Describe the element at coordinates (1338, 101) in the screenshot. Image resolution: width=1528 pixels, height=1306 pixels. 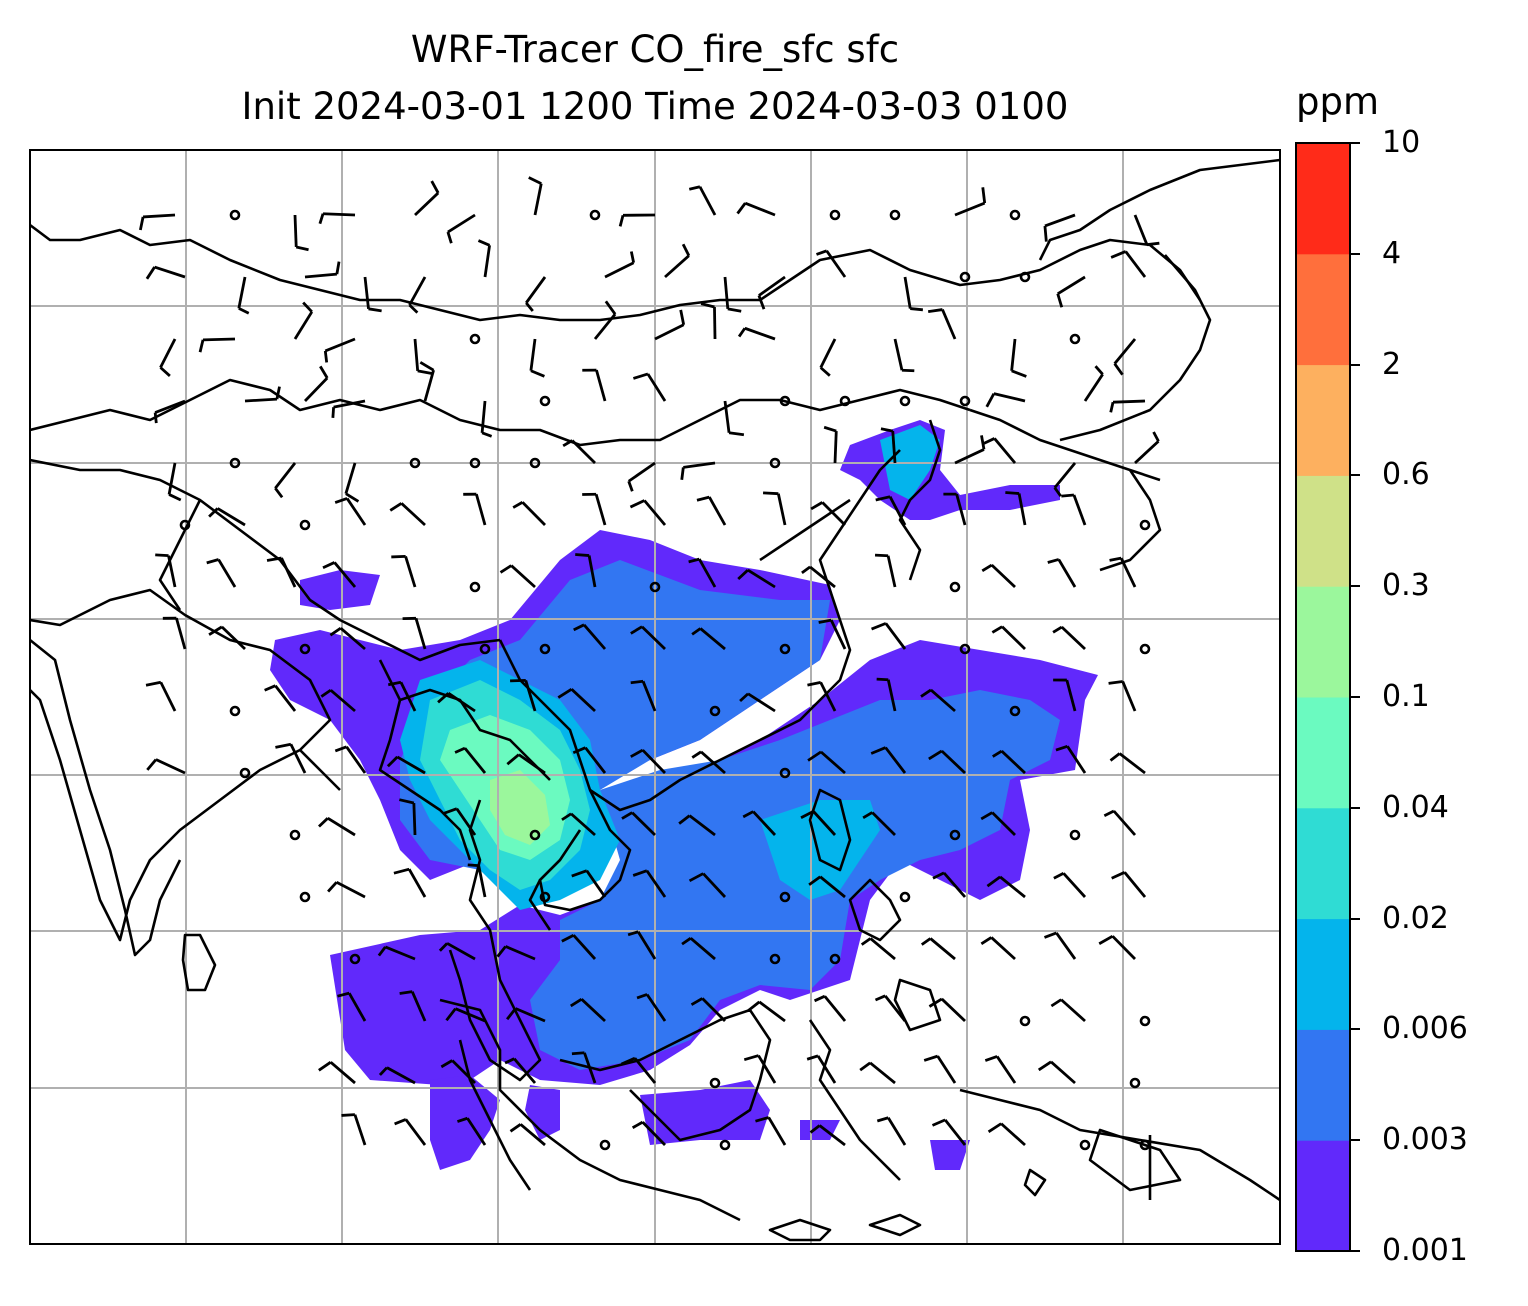
I see `colorbar-unit: ppm` at that location.